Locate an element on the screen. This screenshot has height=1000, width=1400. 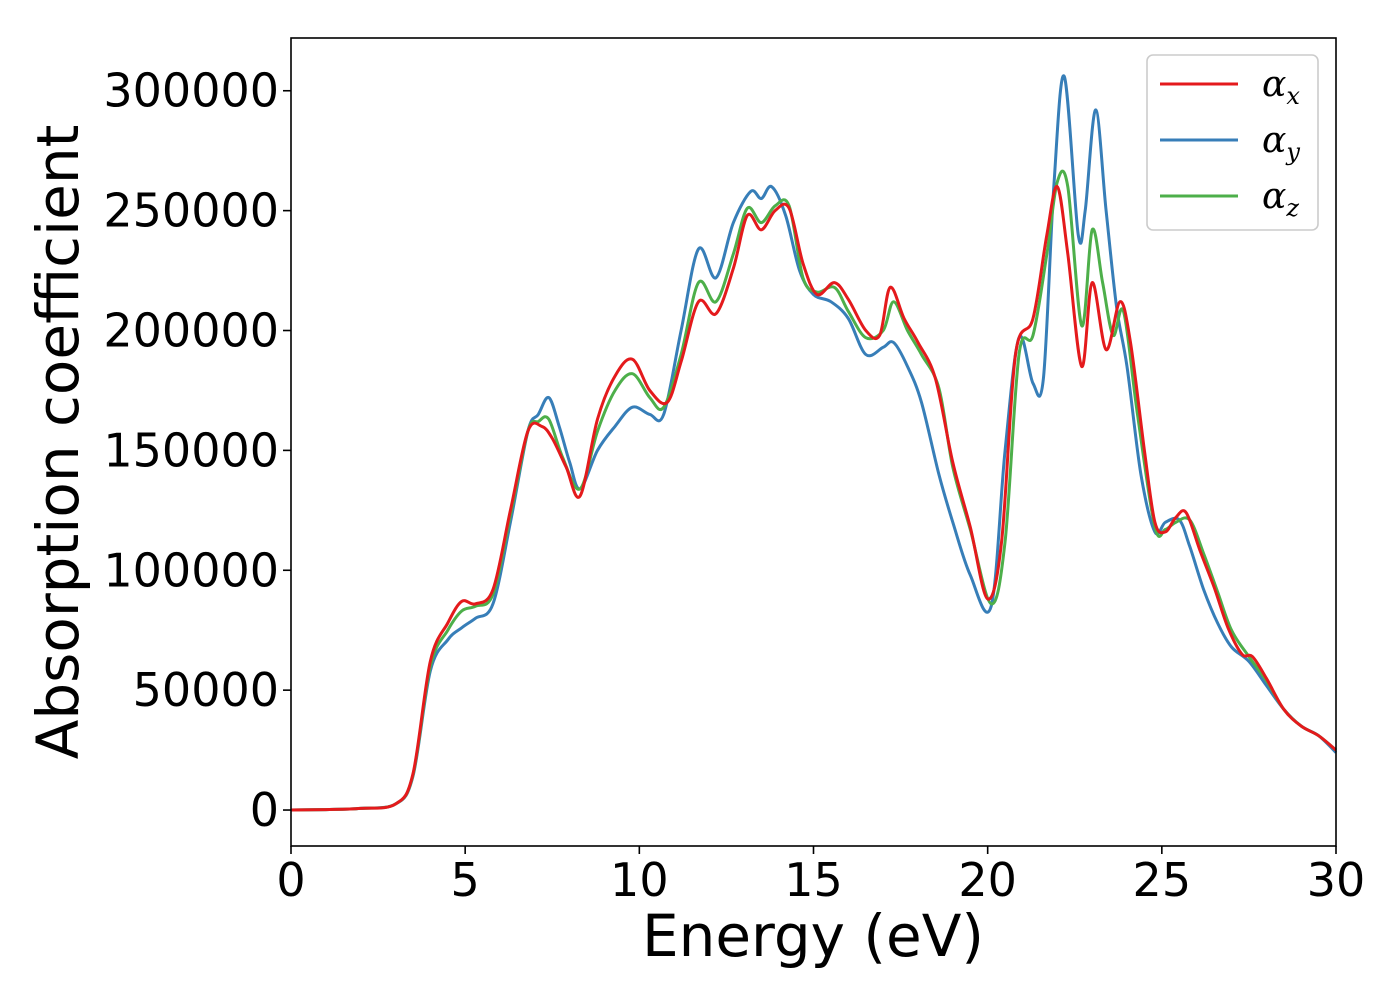
y-tick-label: 150000 is located at coordinates (191, 450).